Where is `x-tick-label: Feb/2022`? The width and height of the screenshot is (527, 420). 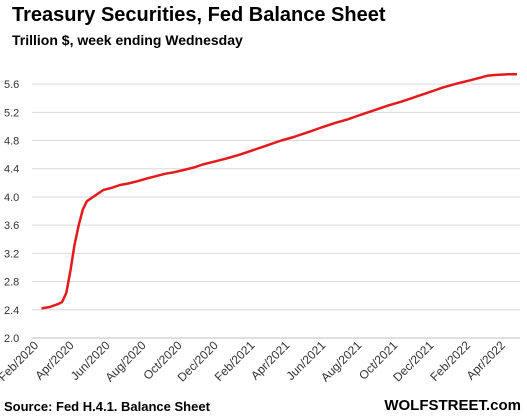
x-tick-label: Feb/2022 is located at coordinates (450, 361).